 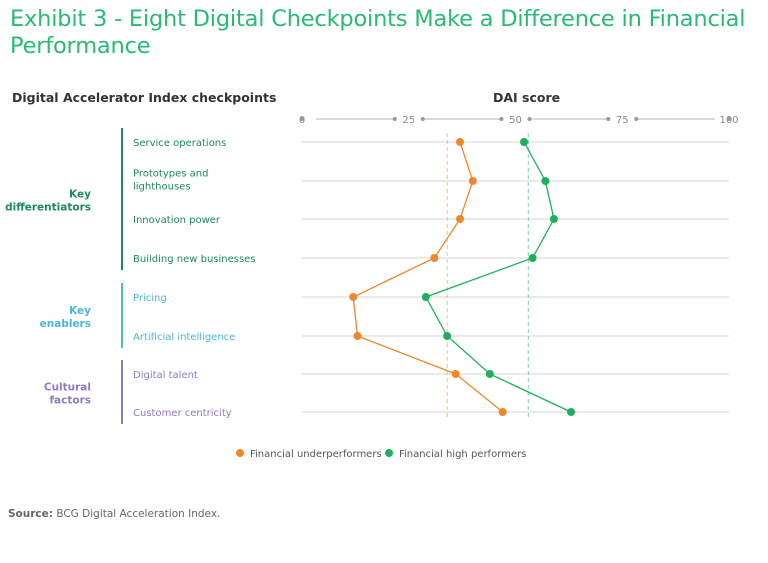 I want to click on category-label: Innovation power, so click(x=177, y=220).